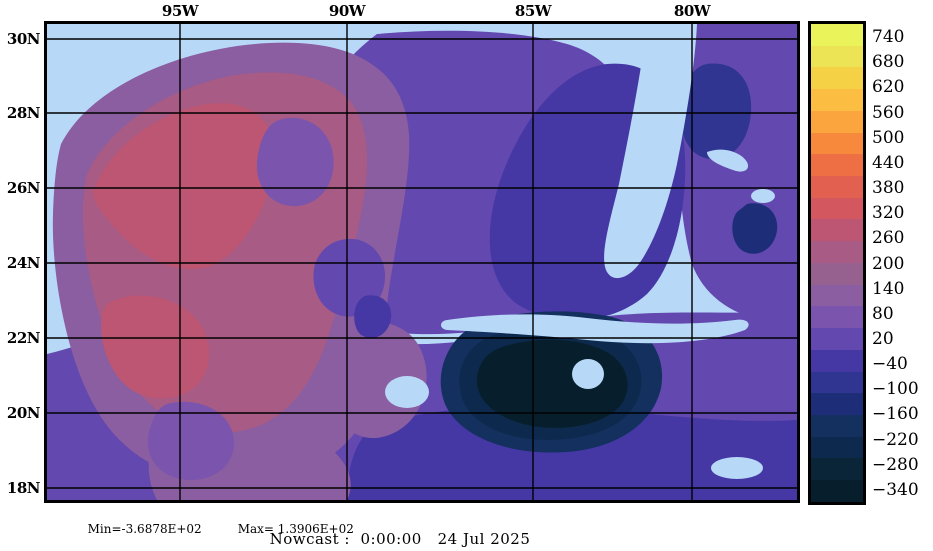 The height and width of the screenshot is (551, 933). Describe the element at coordinates (728, 160) in the screenshot. I see `region-bahamas-nodata` at that location.